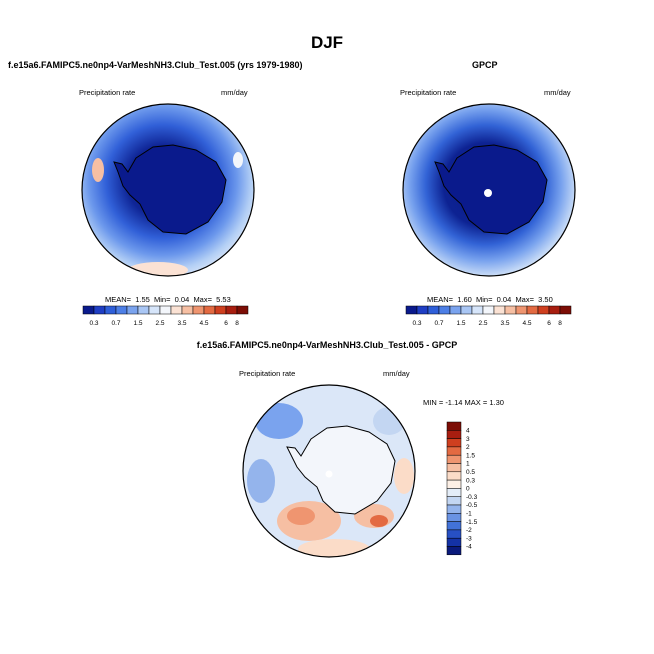 The height and width of the screenshot is (654, 654). I want to click on panel3-polar-map, so click(329, 471).